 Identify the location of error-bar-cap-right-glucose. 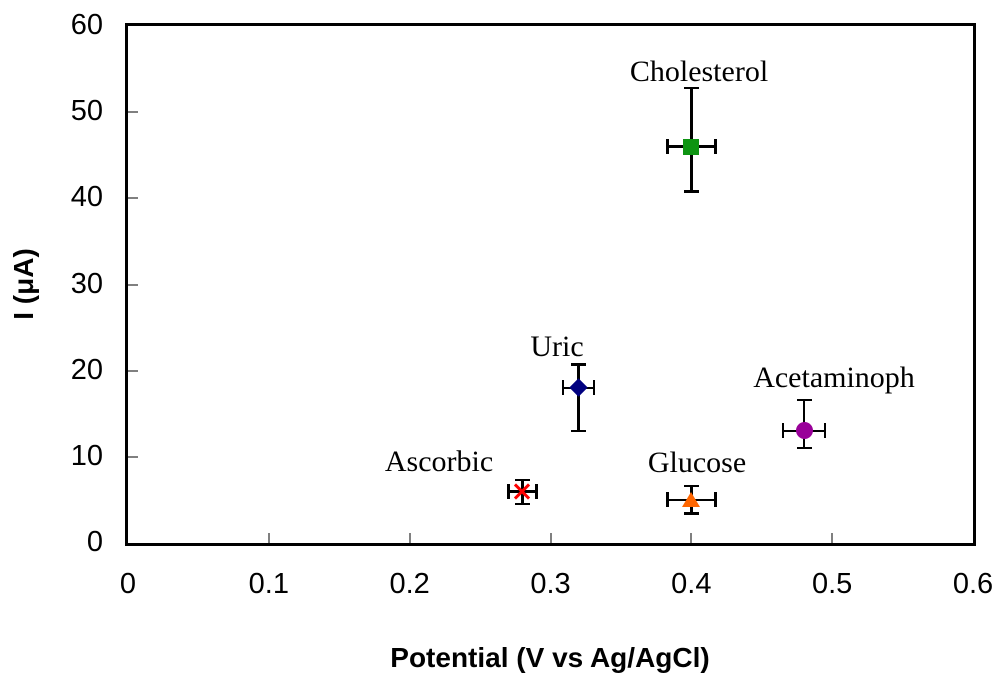
(715, 500).